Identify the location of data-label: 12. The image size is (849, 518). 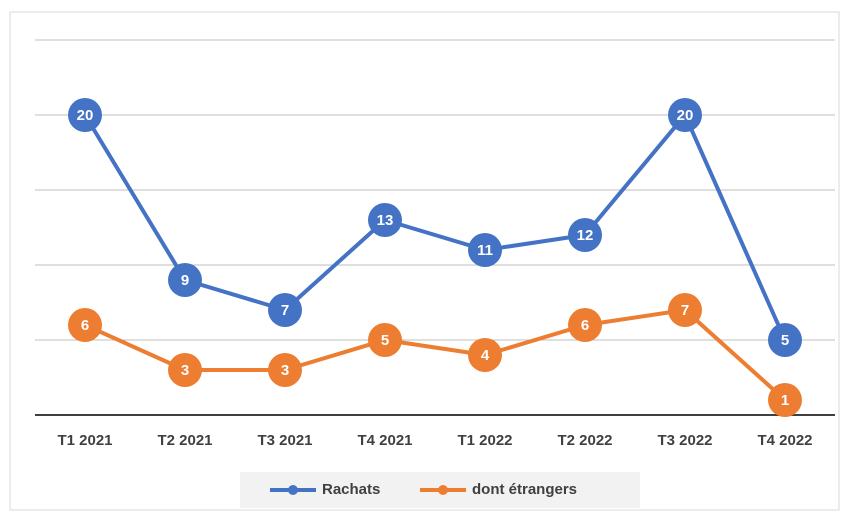
(585, 235).